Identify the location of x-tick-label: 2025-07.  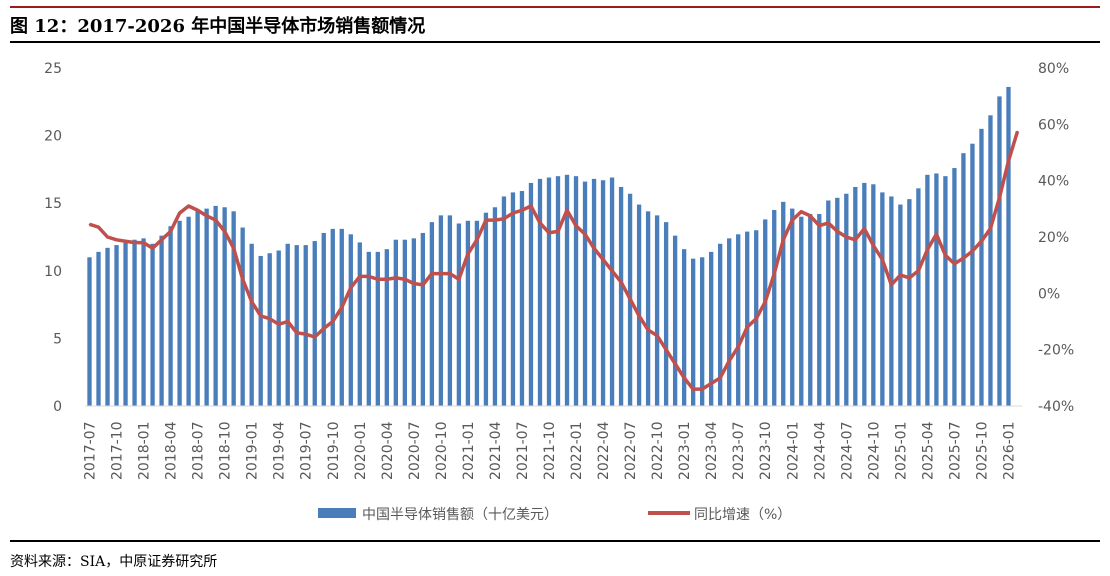
(955, 451).